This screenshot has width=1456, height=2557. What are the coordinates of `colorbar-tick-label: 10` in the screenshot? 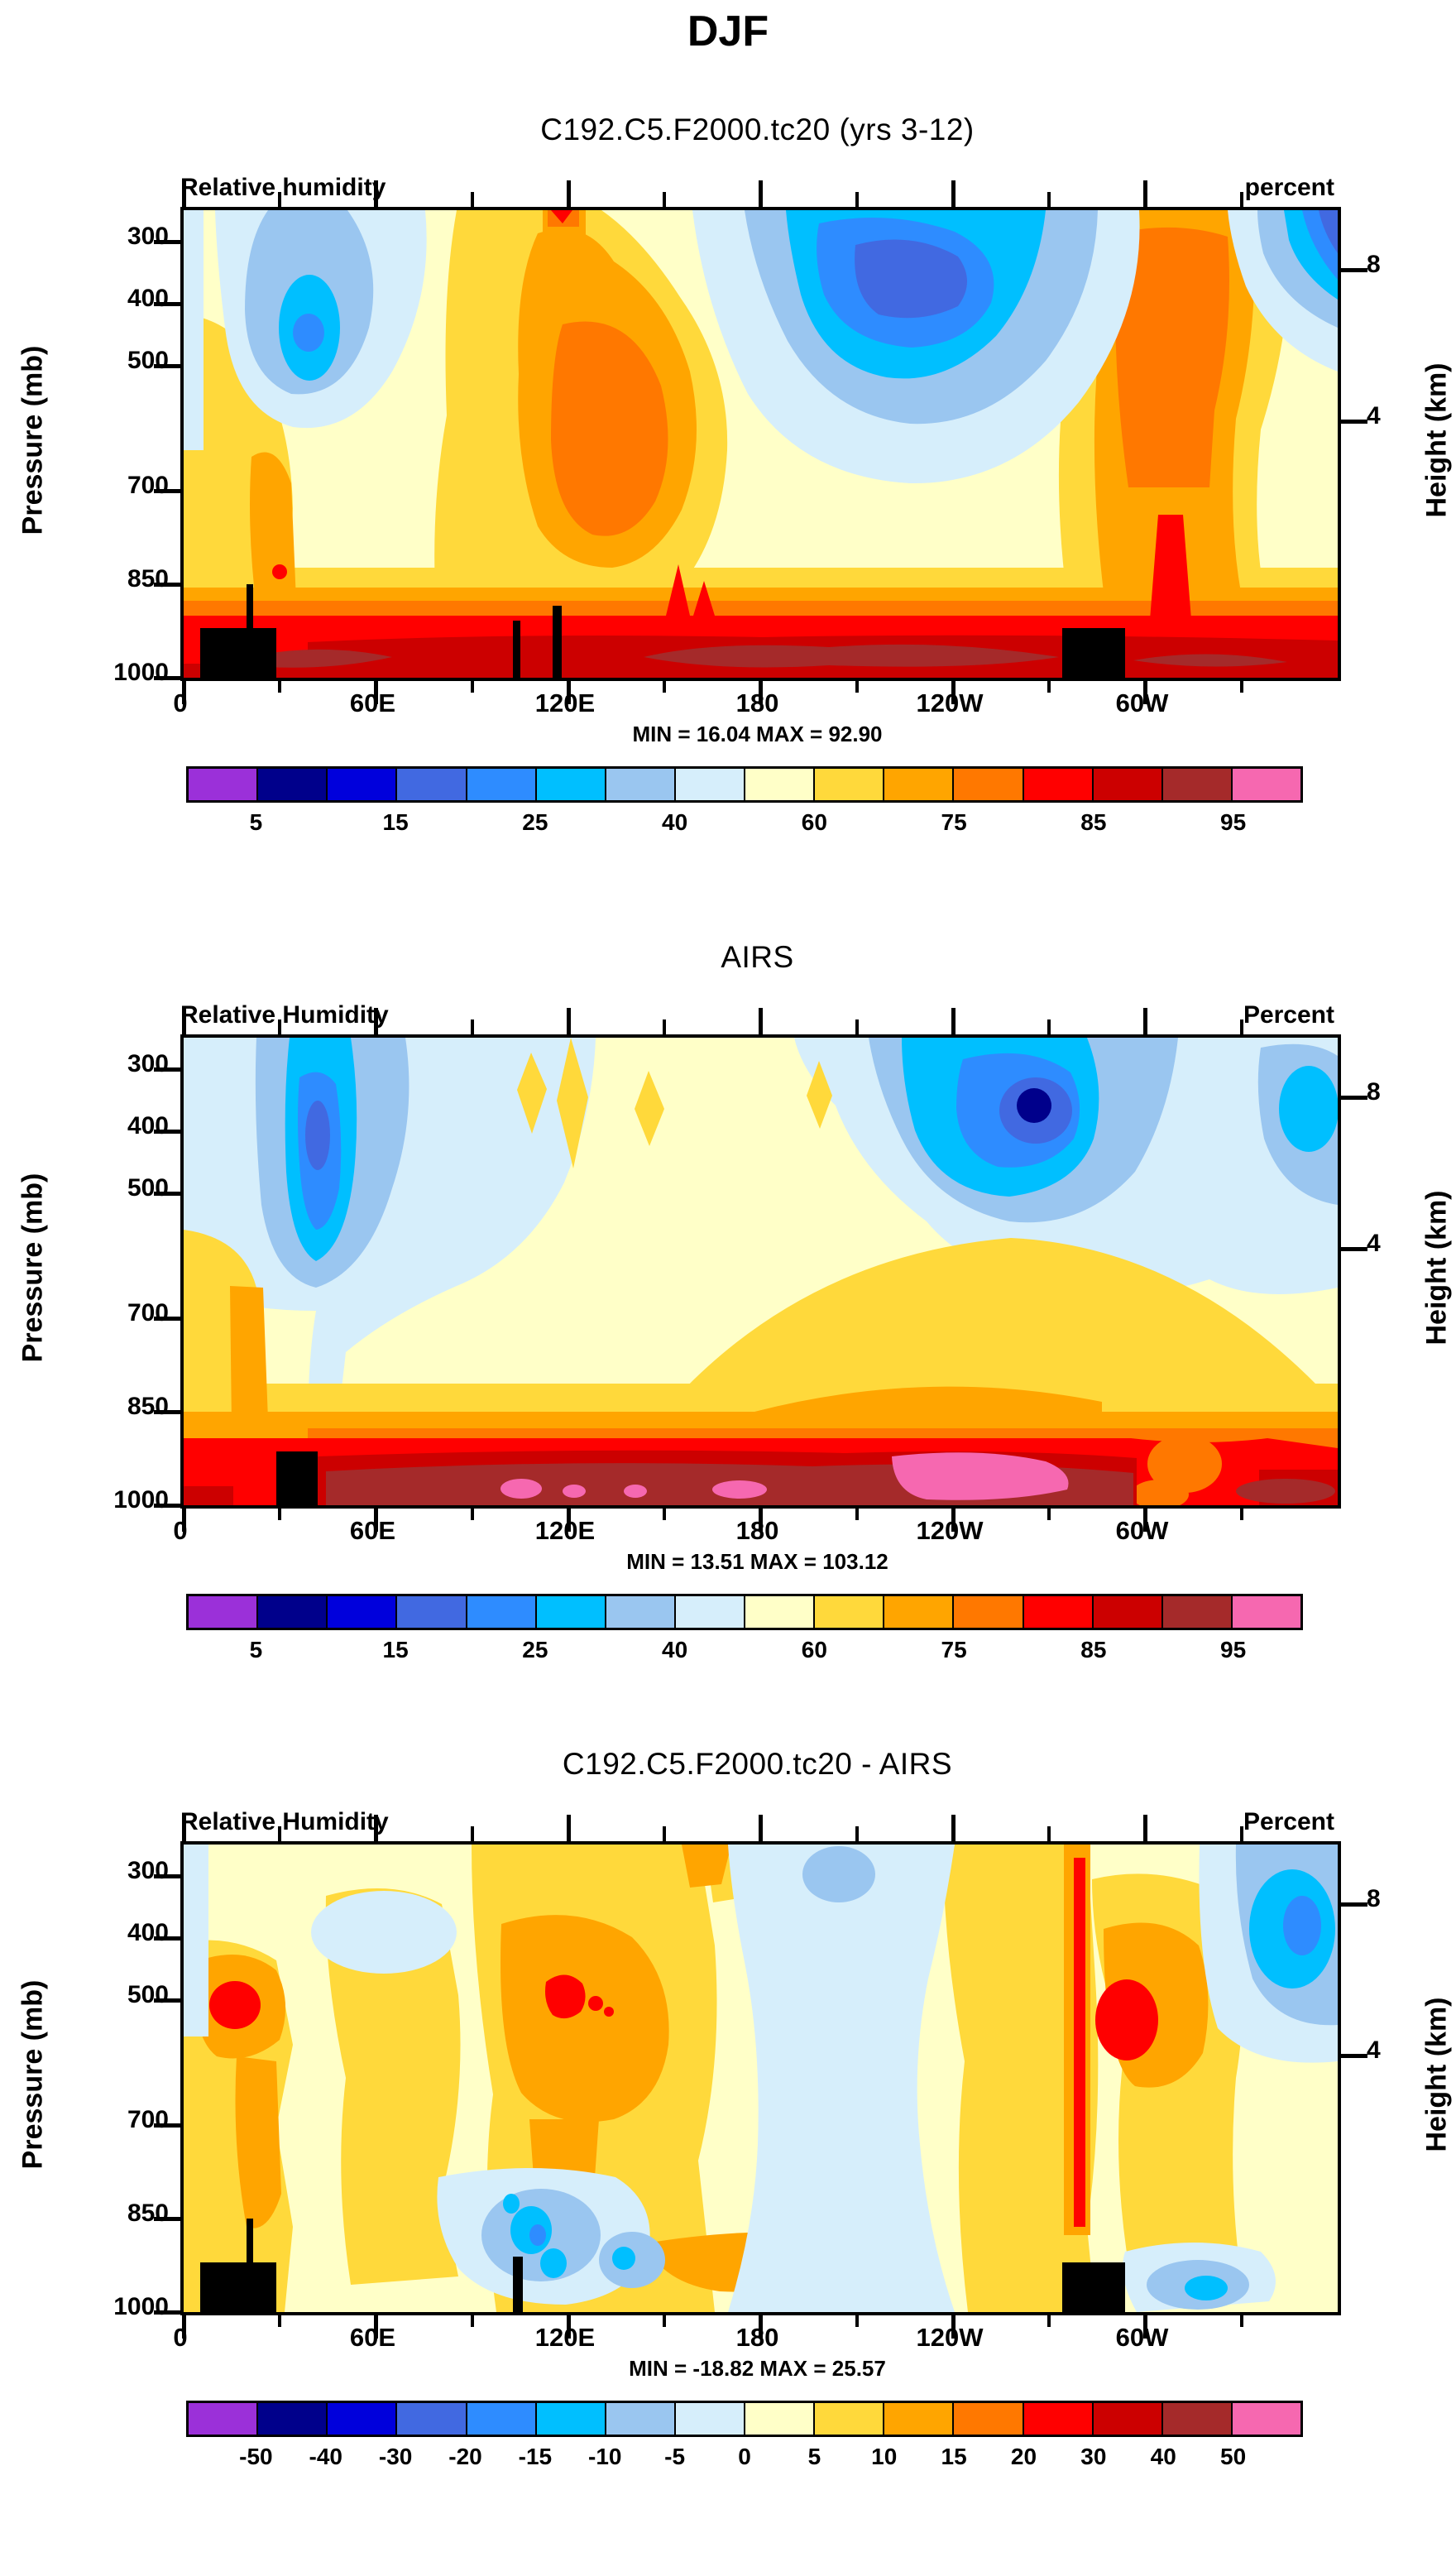 It's located at (884, 2456).